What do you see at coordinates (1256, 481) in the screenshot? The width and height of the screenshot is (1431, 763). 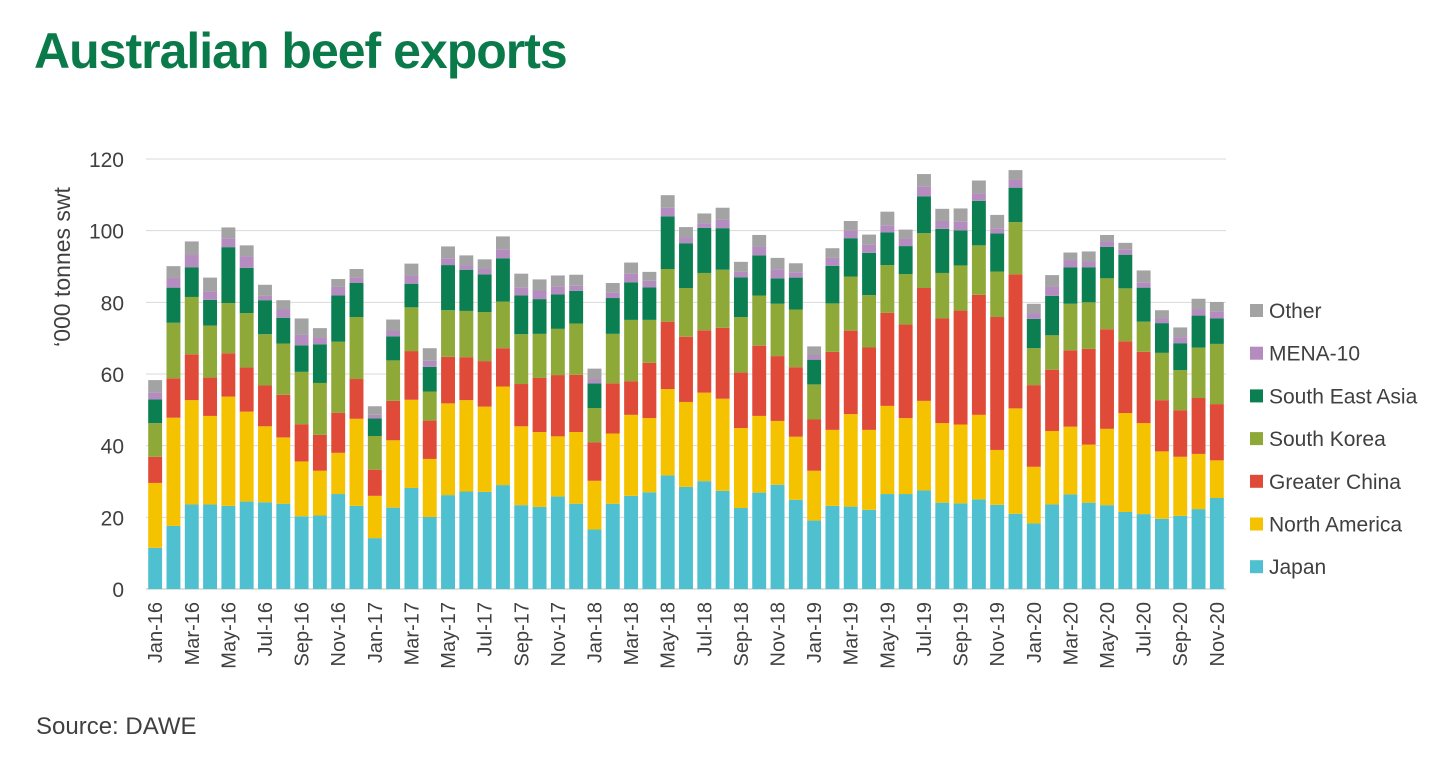 I see `legend-swatch-greater-china` at bounding box center [1256, 481].